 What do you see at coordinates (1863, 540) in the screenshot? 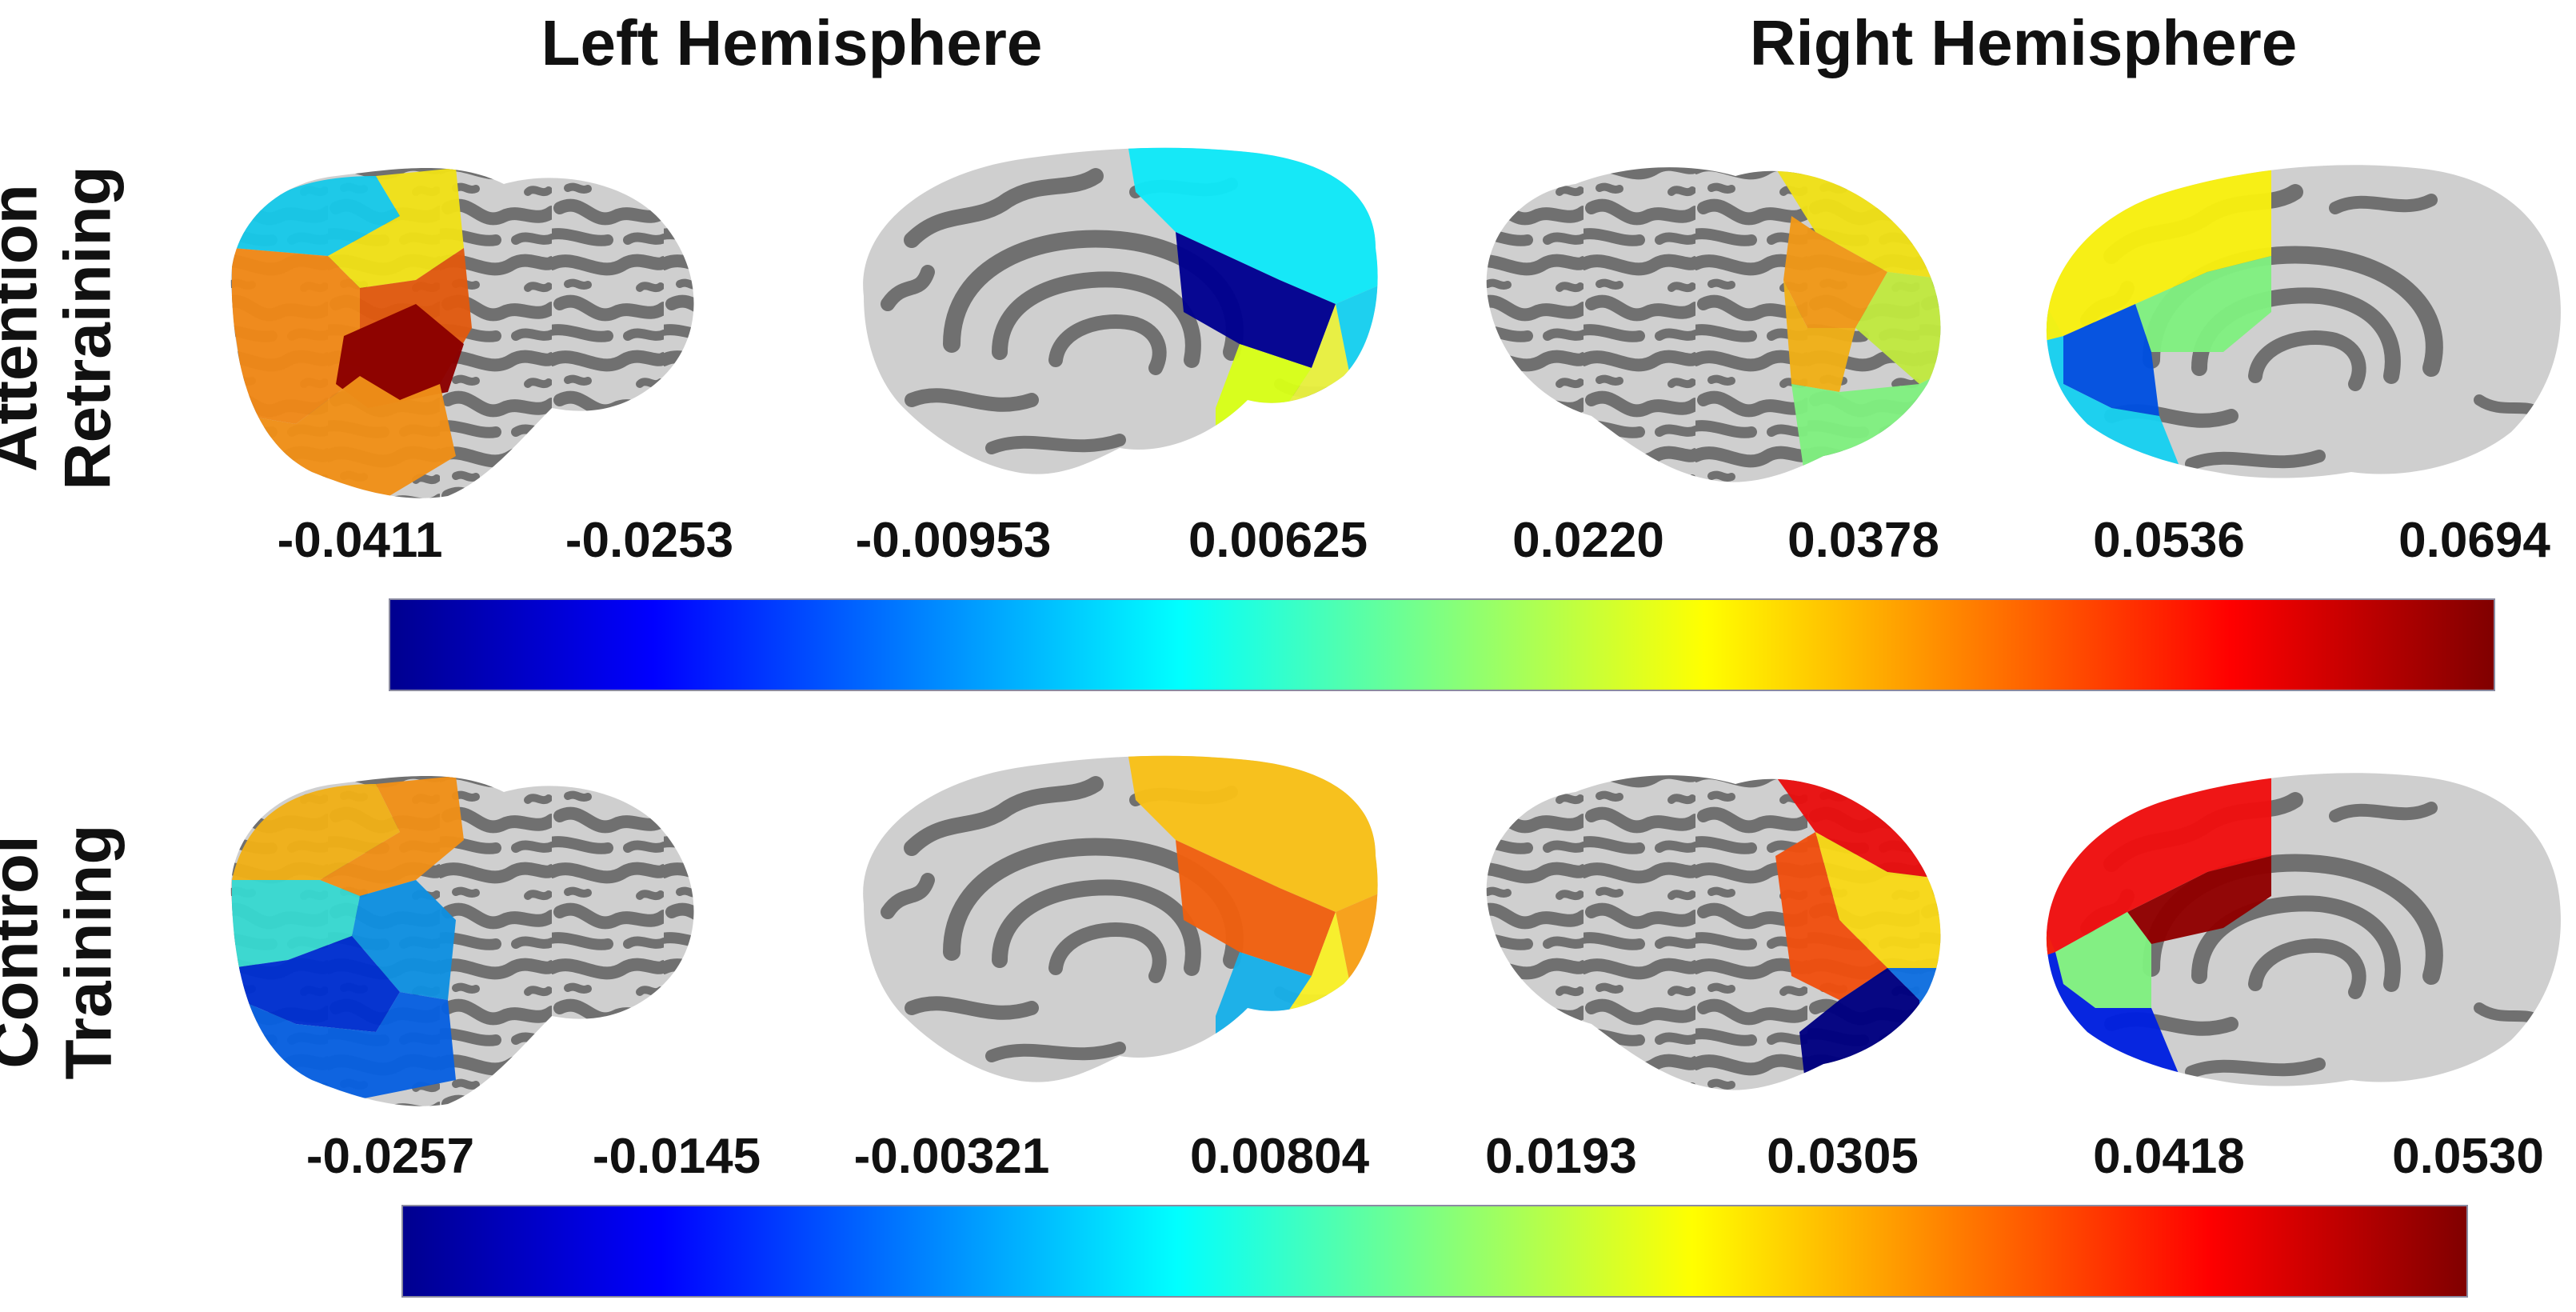
I see `tick-label: 0.0378` at bounding box center [1863, 540].